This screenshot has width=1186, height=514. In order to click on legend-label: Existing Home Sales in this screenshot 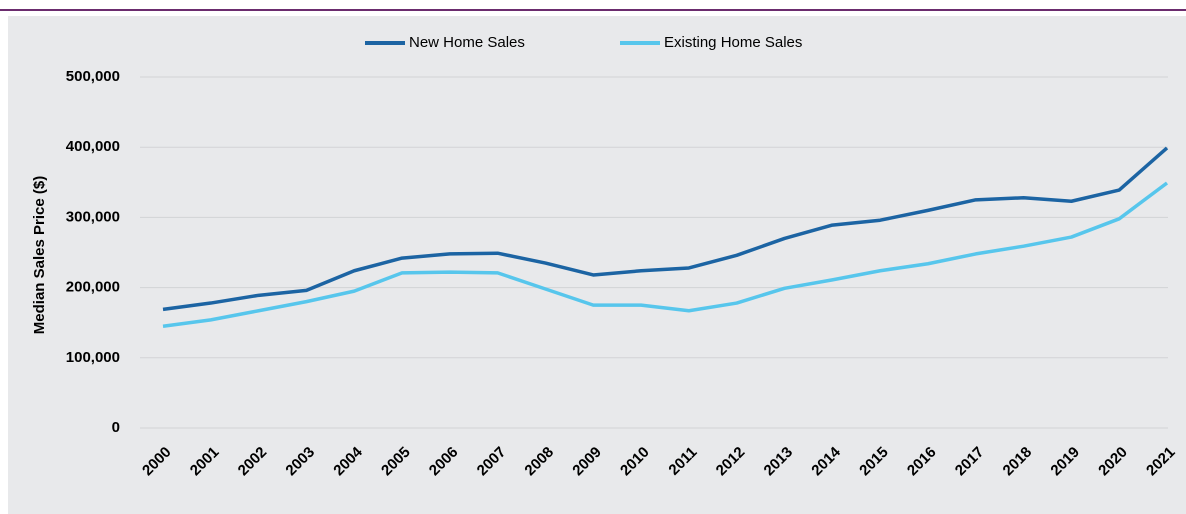, I will do `click(733, 42)`.